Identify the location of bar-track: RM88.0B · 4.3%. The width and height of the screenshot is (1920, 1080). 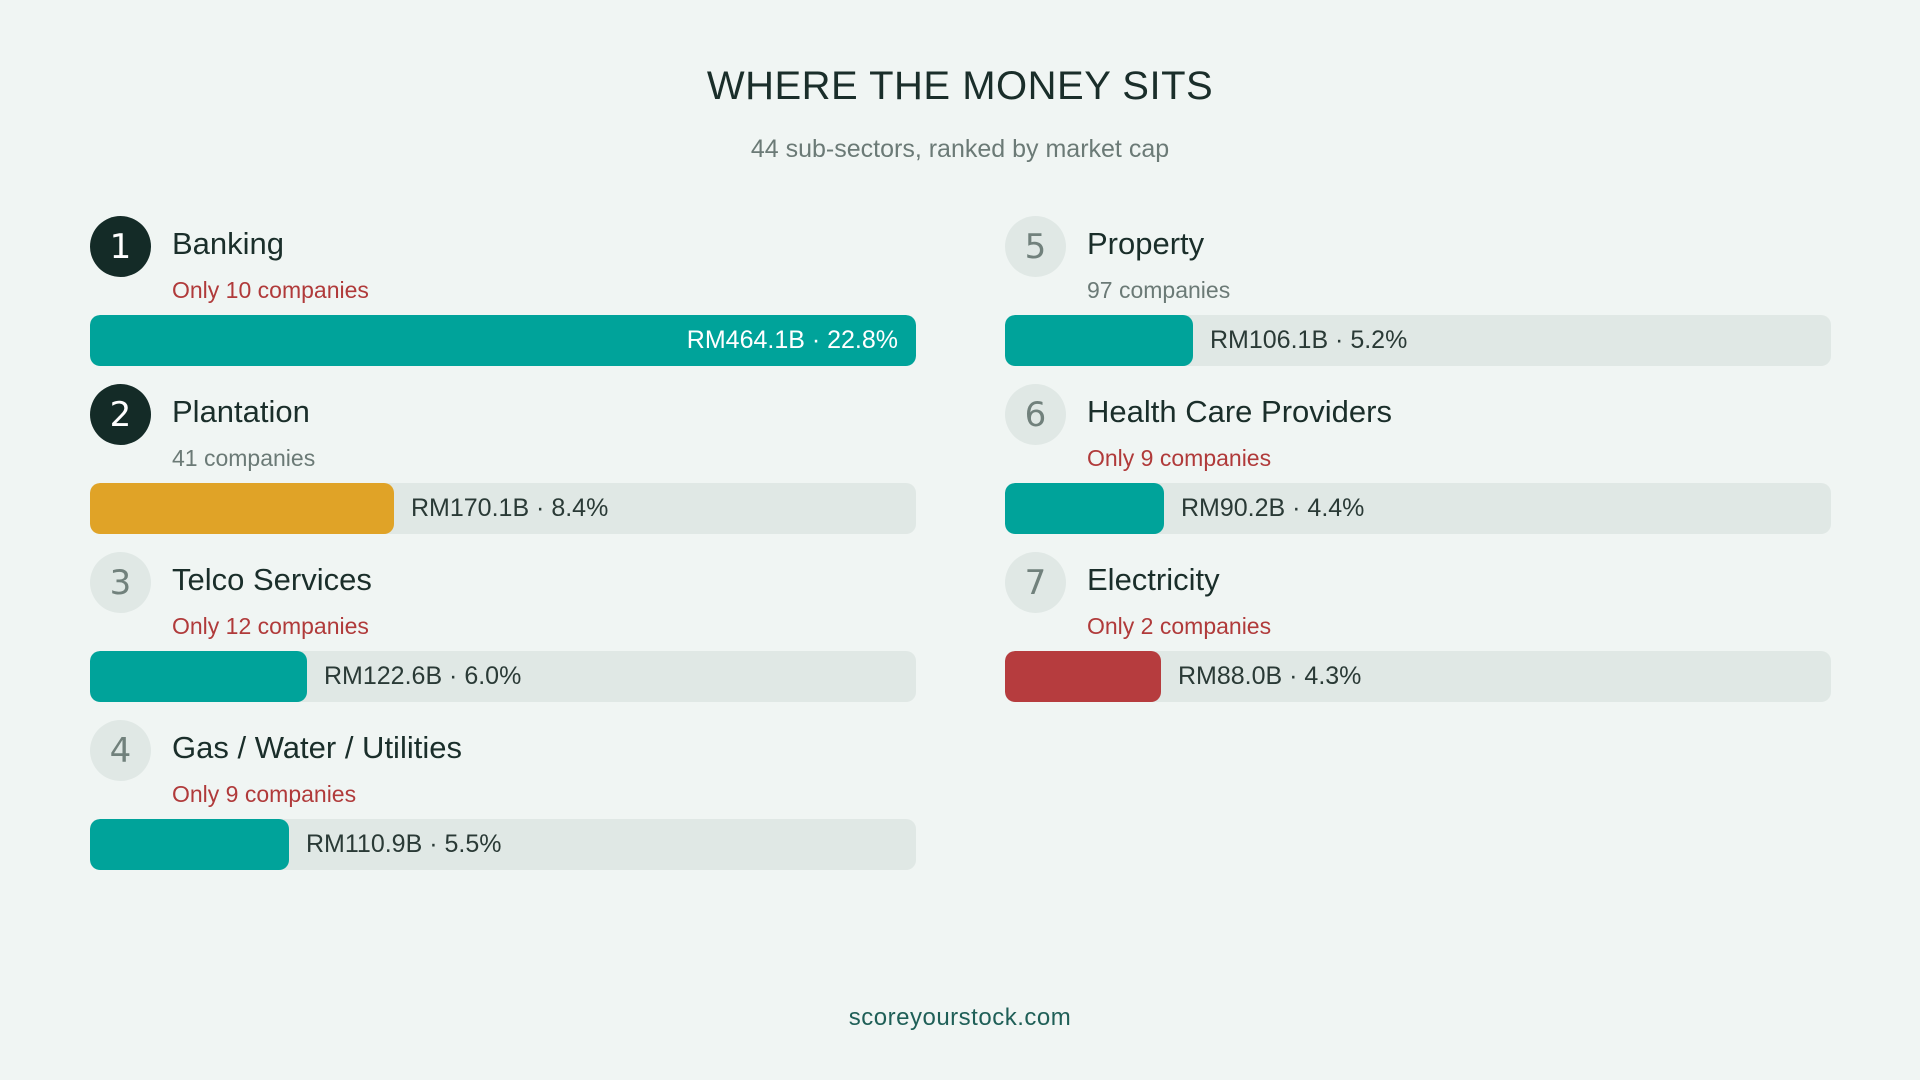
(1418, 676).